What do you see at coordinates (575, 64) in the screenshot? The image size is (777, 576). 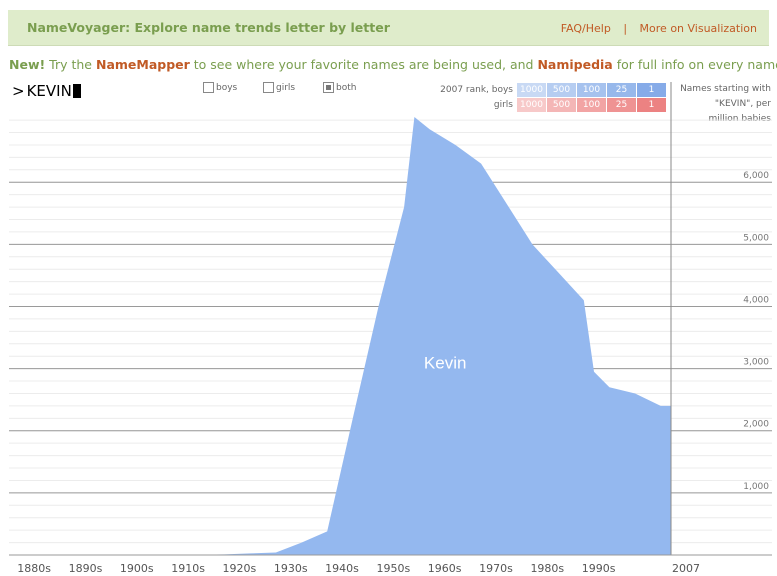 I see `namipedia-link: Namipedia` at bounding box center [575, 64].